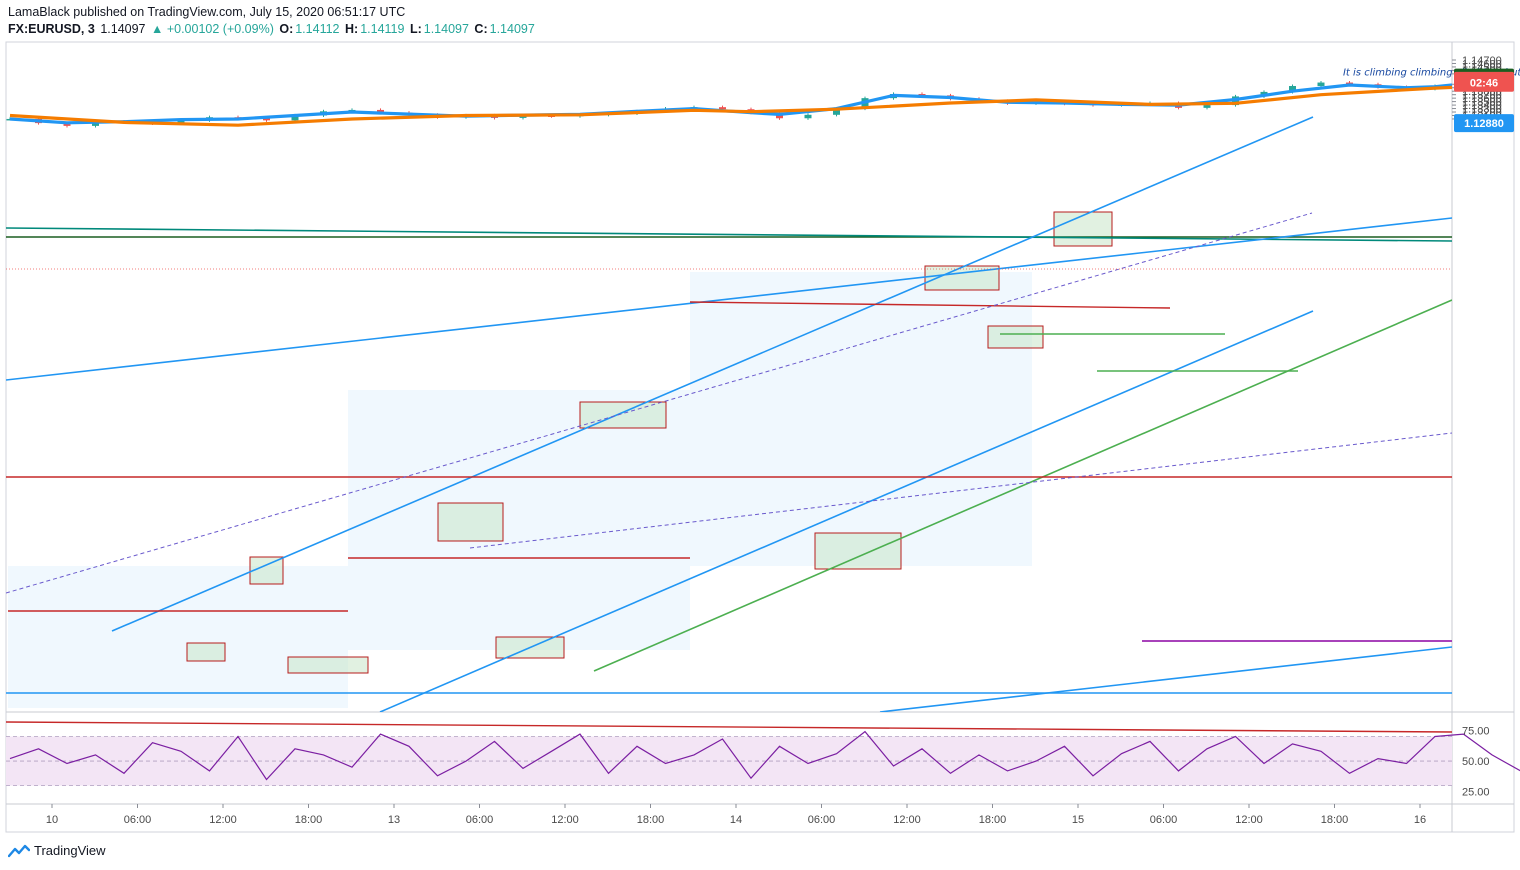 The height and width of the screenshot is (870, 1520). Describe the element at coordinates (1476, 762) in the screenshot. I see `rsi-tick-label: 50.00` at that location.